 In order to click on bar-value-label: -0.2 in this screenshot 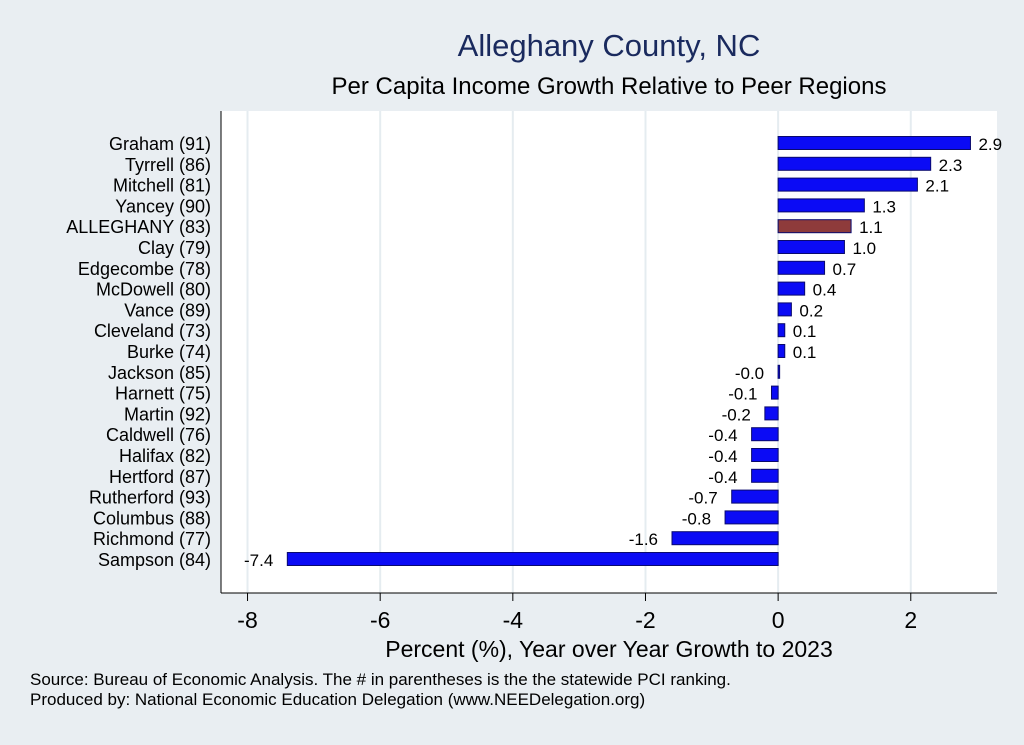, I will do `click(736, 414)`.